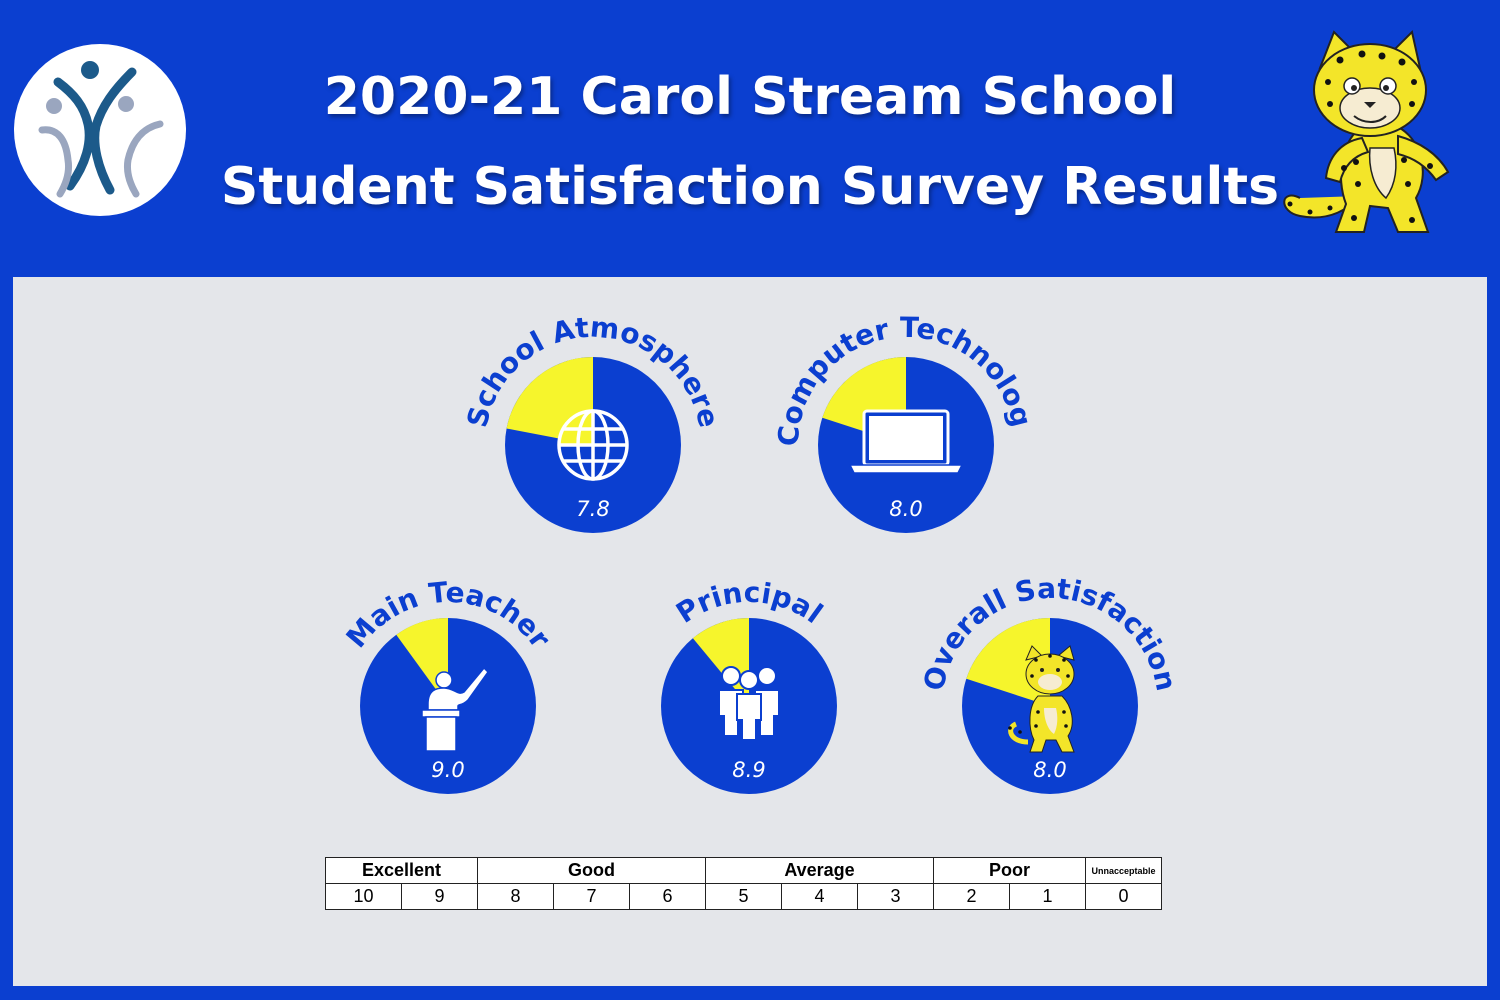  Describe the element at coordinates (750, 97) in the screenshot. I see `title-line-1: 2020-21 Carol Stream School` at that location.